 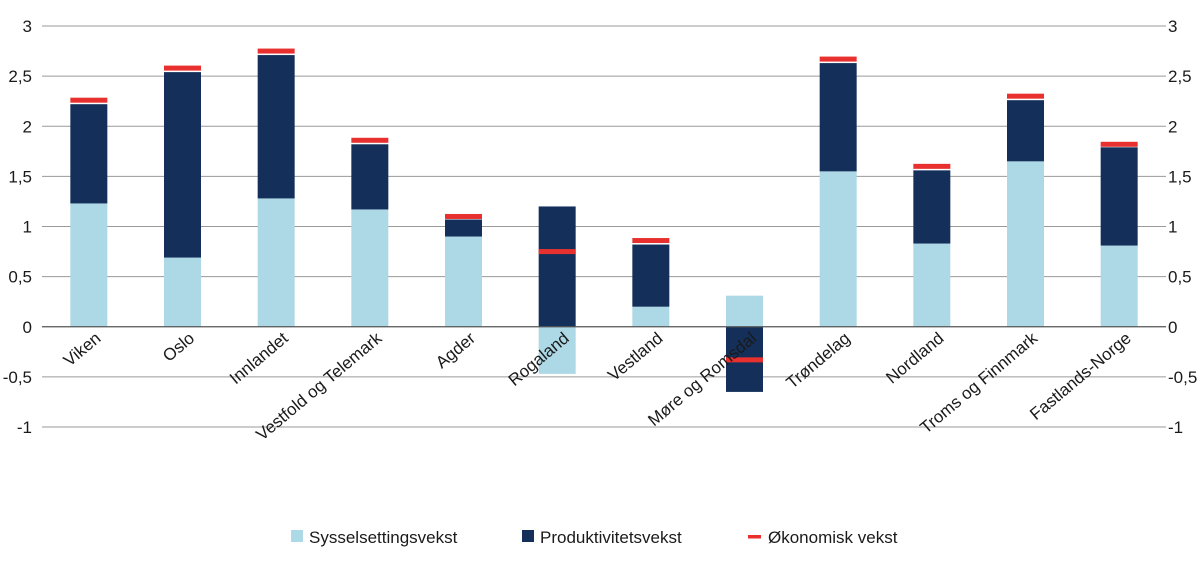 I want to click on y-tick-label-left: 2,5, so click(x=20, y=76).